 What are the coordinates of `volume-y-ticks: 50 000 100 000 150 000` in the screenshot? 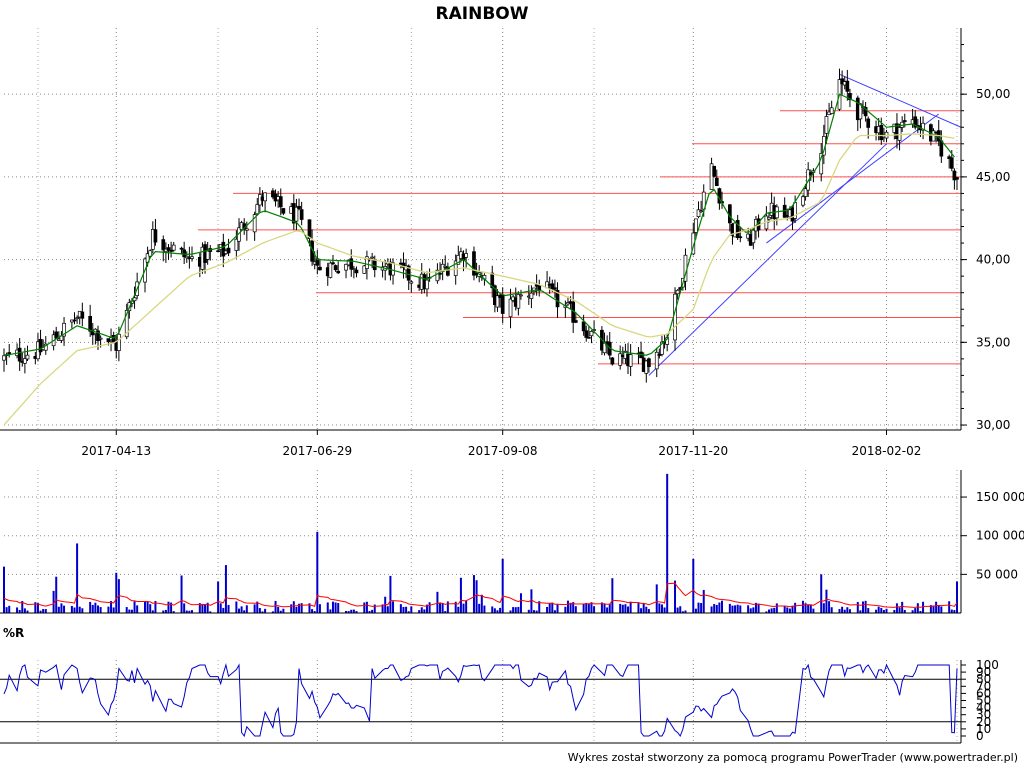 It's located at (992, 535).